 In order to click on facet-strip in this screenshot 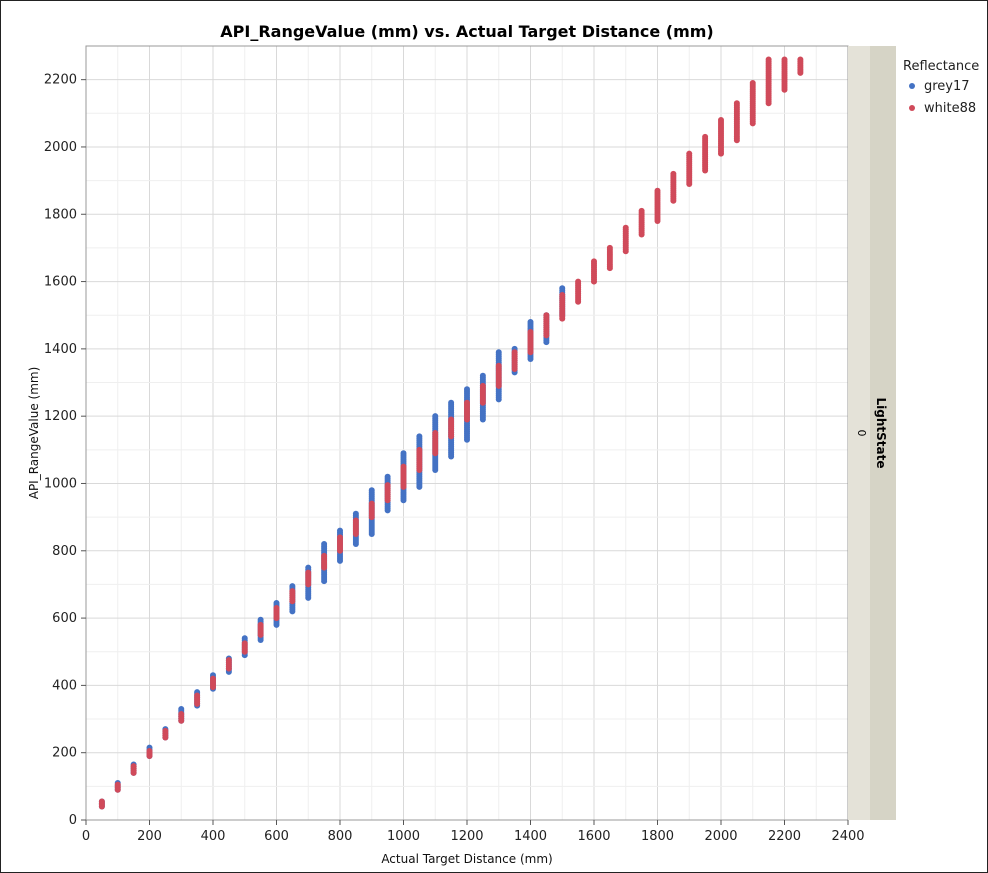, I will do `click(883, 433)`.